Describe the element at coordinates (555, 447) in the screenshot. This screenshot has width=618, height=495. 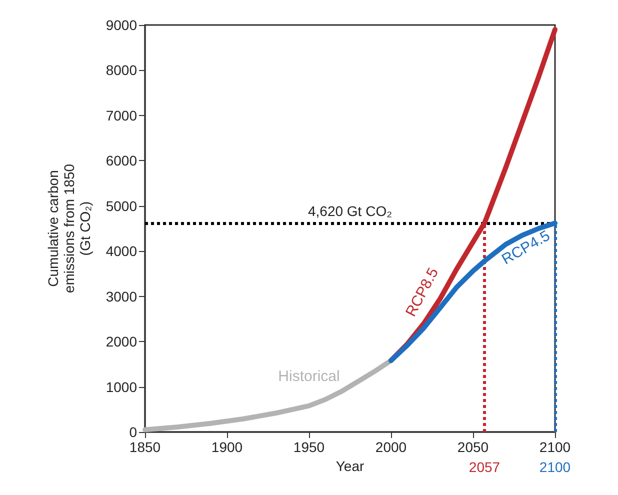
I see `x-tick-label: 2100` at that location.